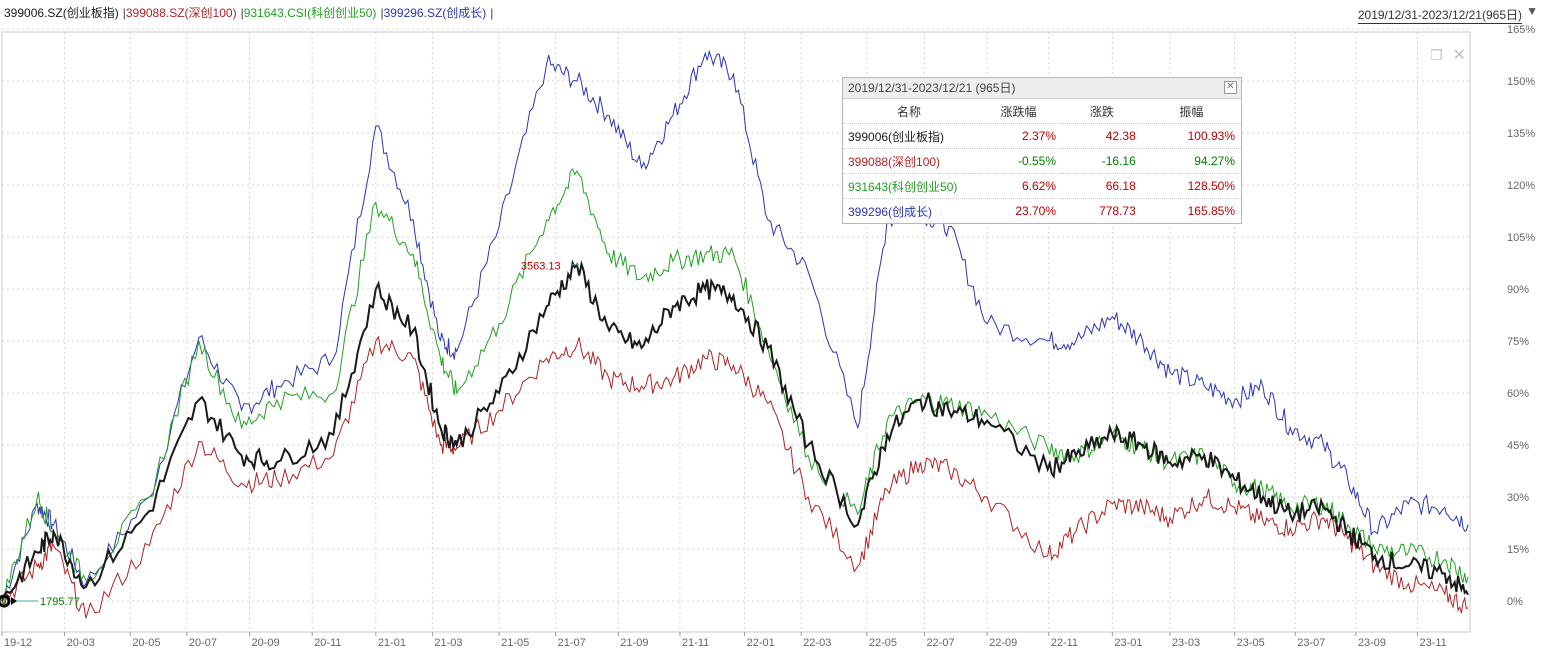 The width and height of the screenshot is (1544, 654). Describe the element at coordinates (1102, 186) in the screenshot. I see `row-chg: 66.18` at that location.